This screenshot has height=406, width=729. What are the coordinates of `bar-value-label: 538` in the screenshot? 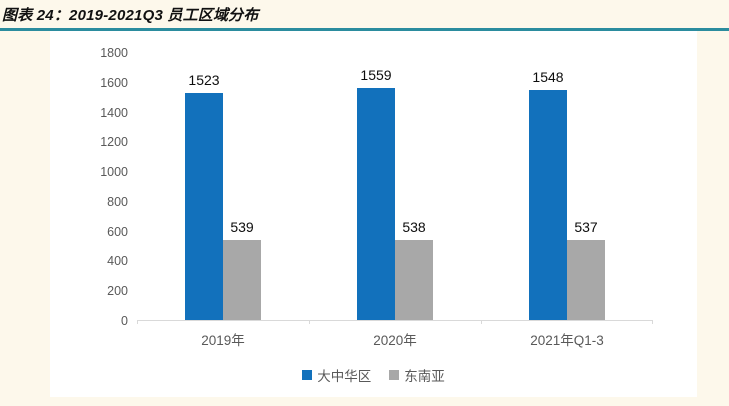 It's located at (414, 226).